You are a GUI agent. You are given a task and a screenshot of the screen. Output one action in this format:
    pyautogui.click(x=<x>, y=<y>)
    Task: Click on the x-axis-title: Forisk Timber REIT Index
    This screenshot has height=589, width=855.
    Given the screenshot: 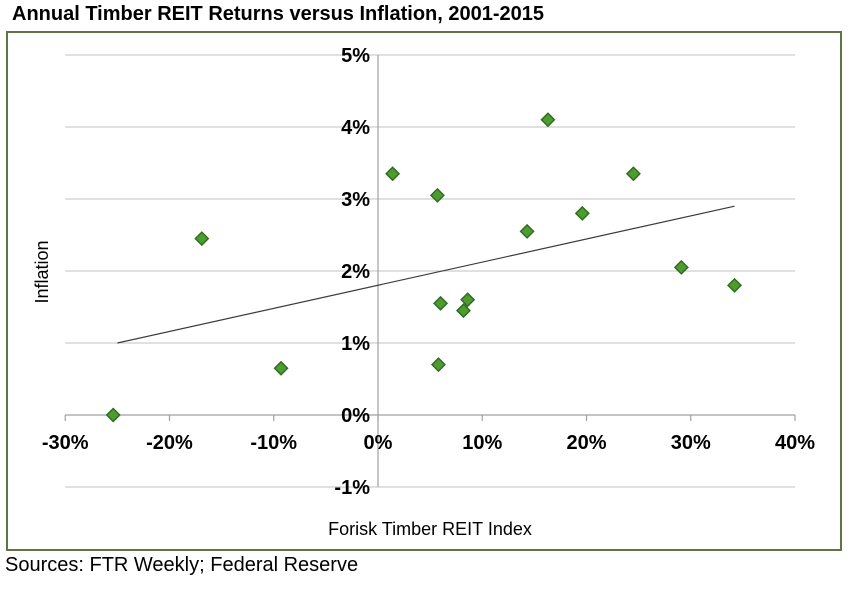 What is the action you would take?
    pyautogui.click(x=430, y=529)
    